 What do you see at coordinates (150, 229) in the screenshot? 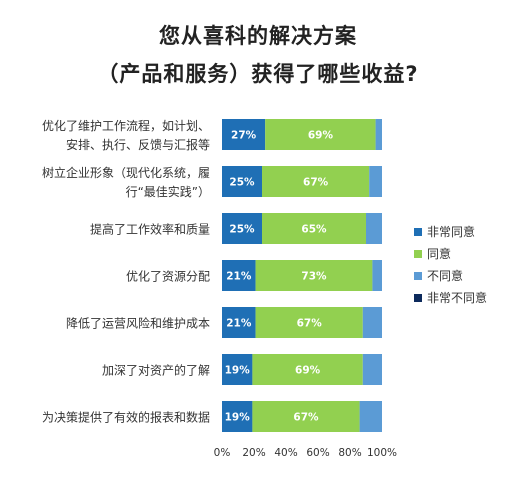
I see `category-label: 提高了工作效率和质量` at bounding box center [150, 229].